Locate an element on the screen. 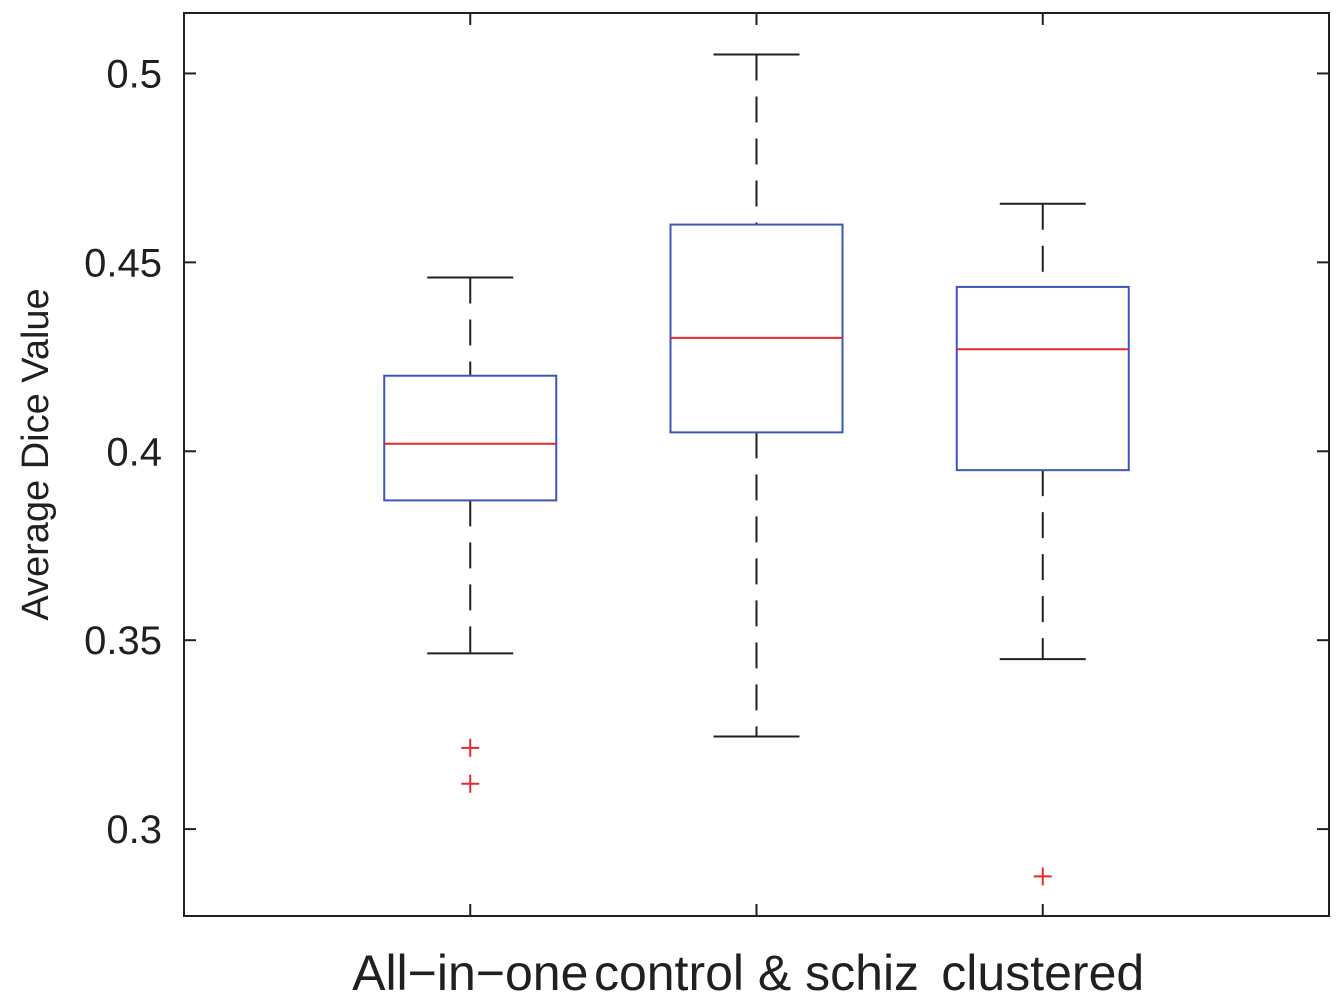 The height and width of the screenshot is (1003, 1339). y-tick-label: 0.4 is located at coordinates (134, 452).